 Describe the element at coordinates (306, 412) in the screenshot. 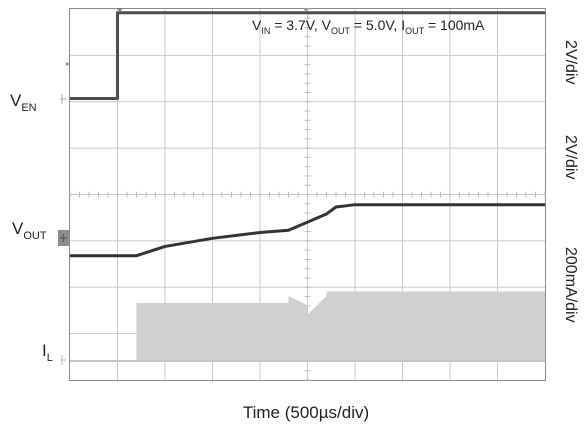

I see `x-axis-label: Time (500µs/div)` at that location.